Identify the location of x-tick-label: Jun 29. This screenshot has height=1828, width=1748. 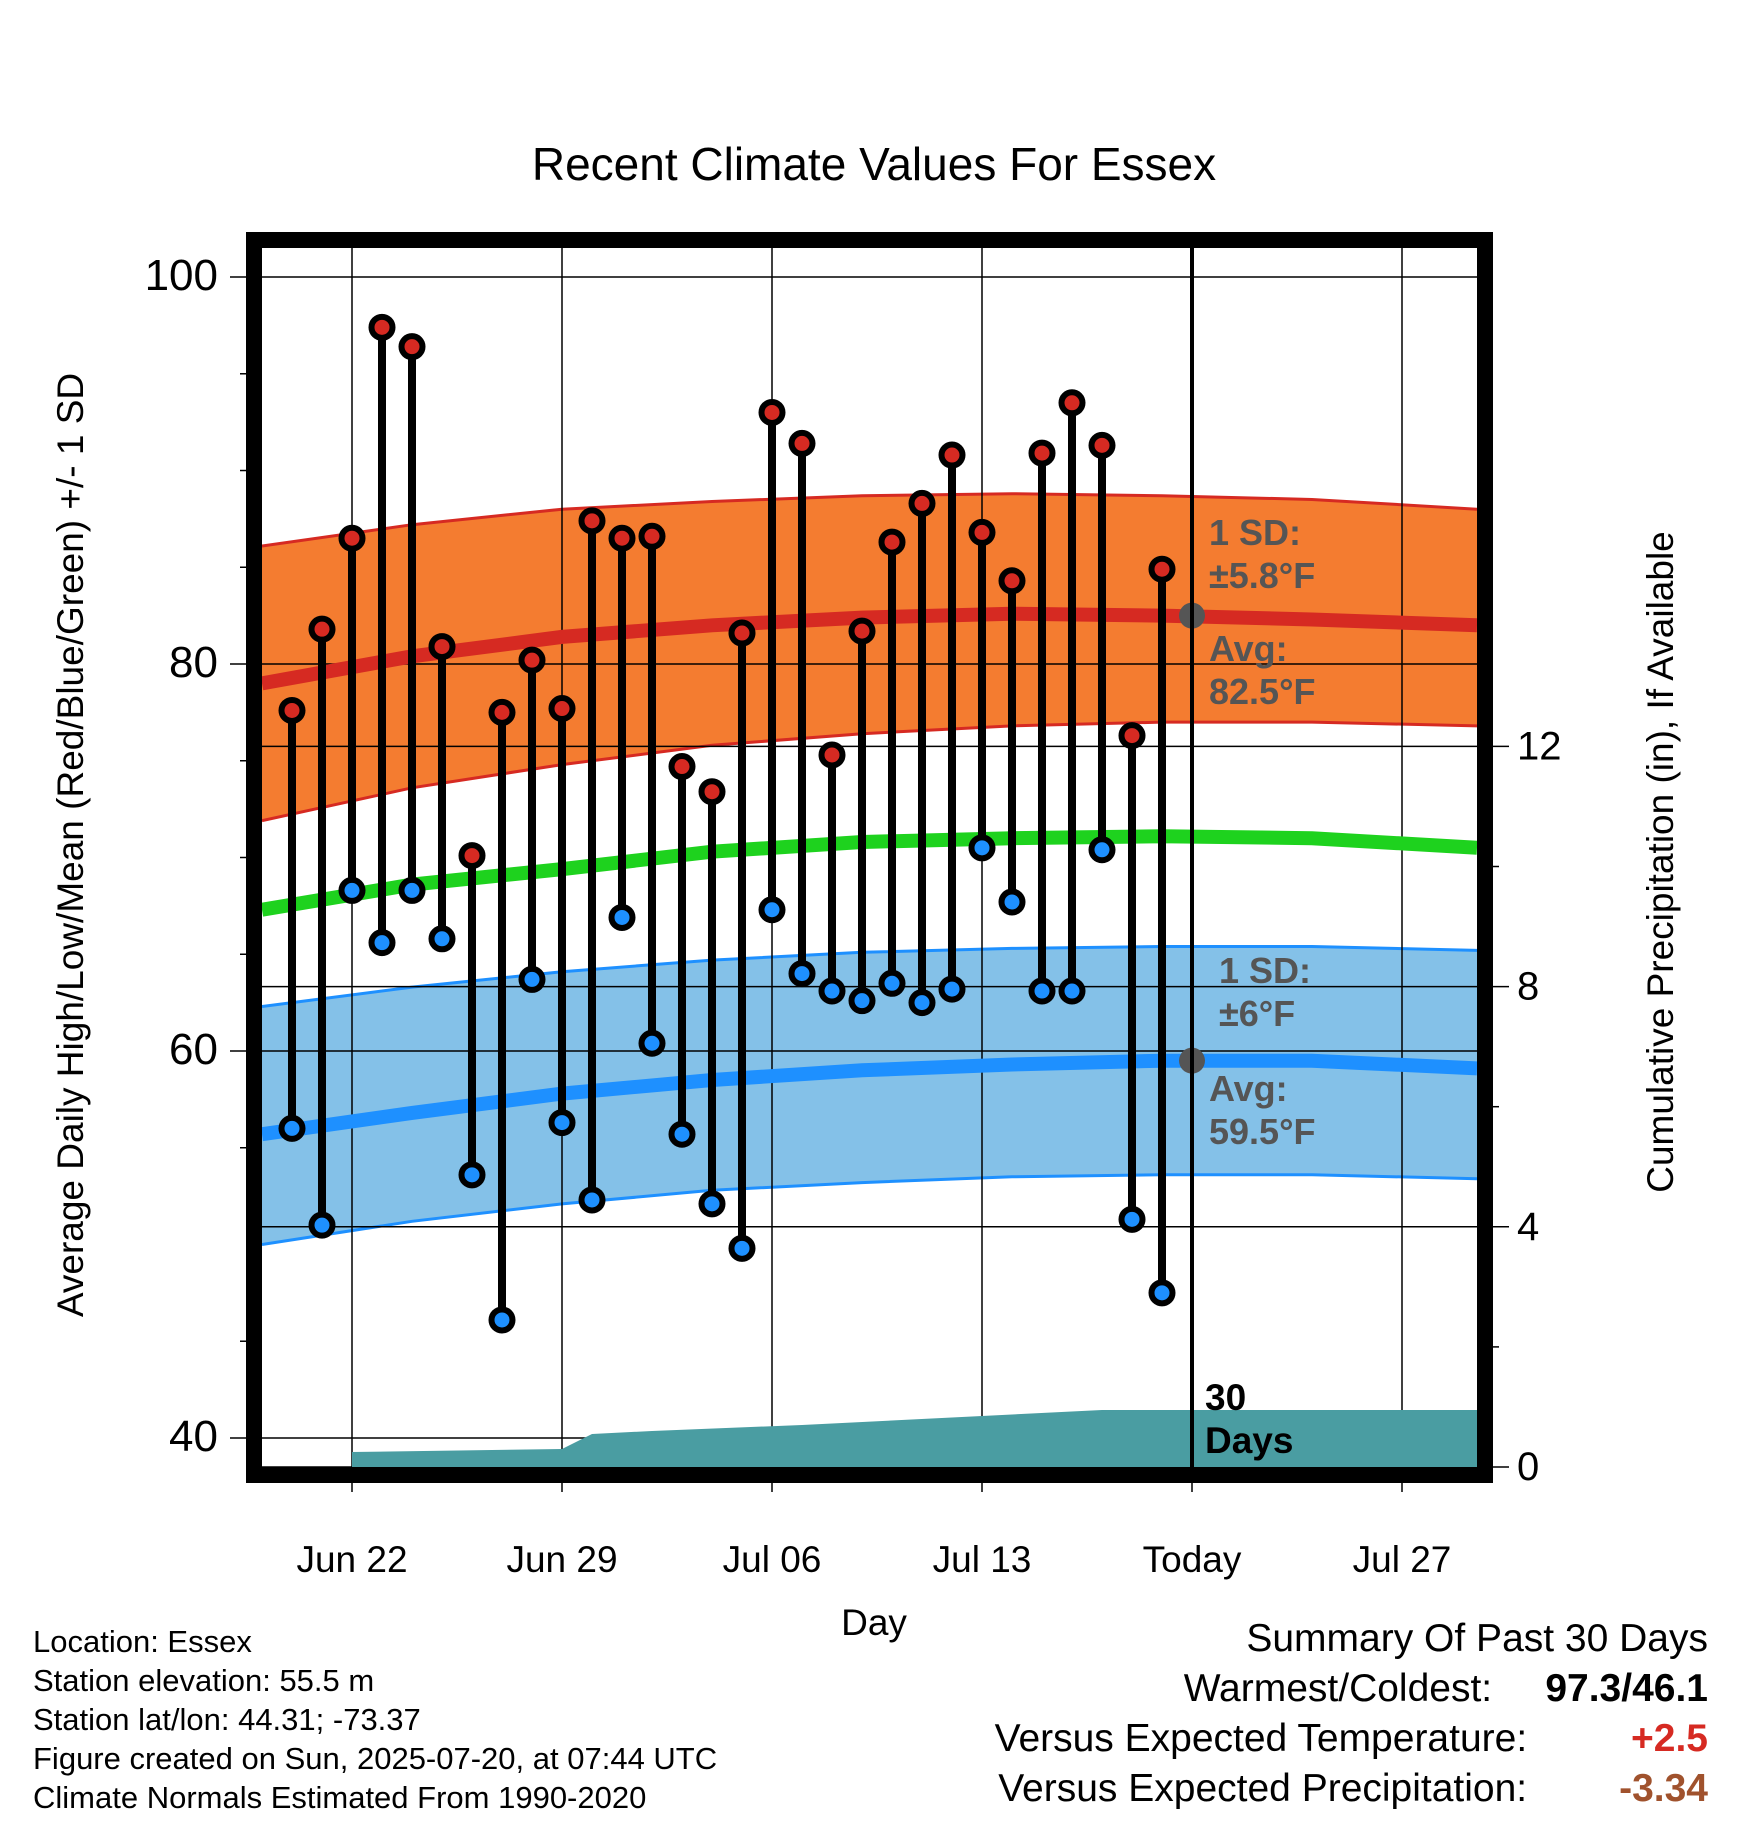
(561, 1559).